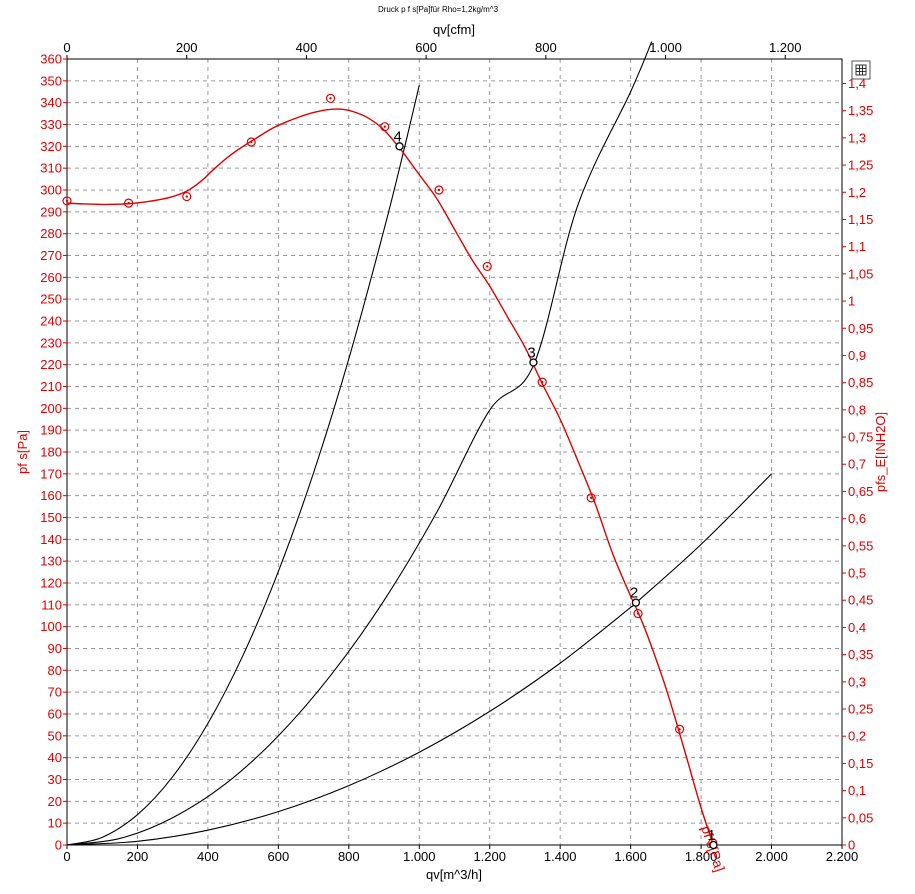 This screenshot has height=894, width=915. I want to click on operating-point-label: 4, so click(398, 136).